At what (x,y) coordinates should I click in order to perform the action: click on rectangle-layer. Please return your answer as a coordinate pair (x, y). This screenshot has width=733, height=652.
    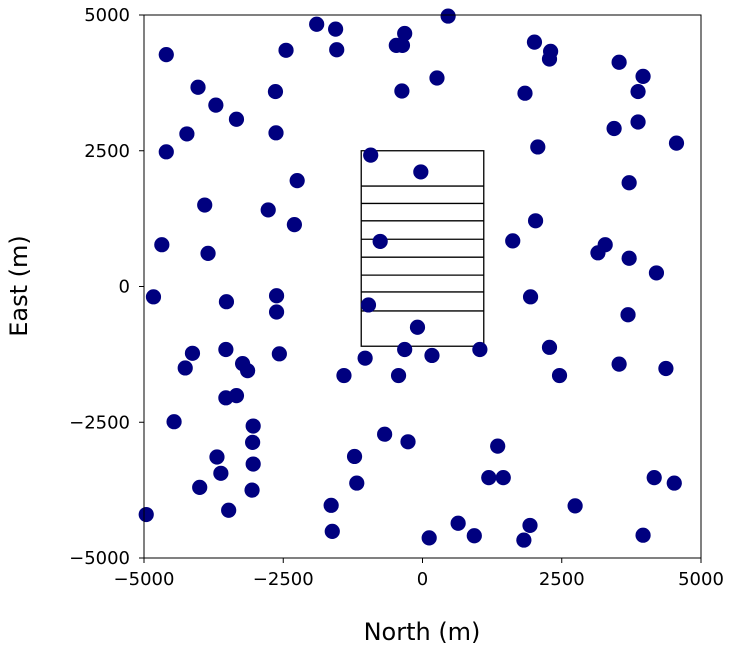
    Looking at the image, I should click on (422, 248).